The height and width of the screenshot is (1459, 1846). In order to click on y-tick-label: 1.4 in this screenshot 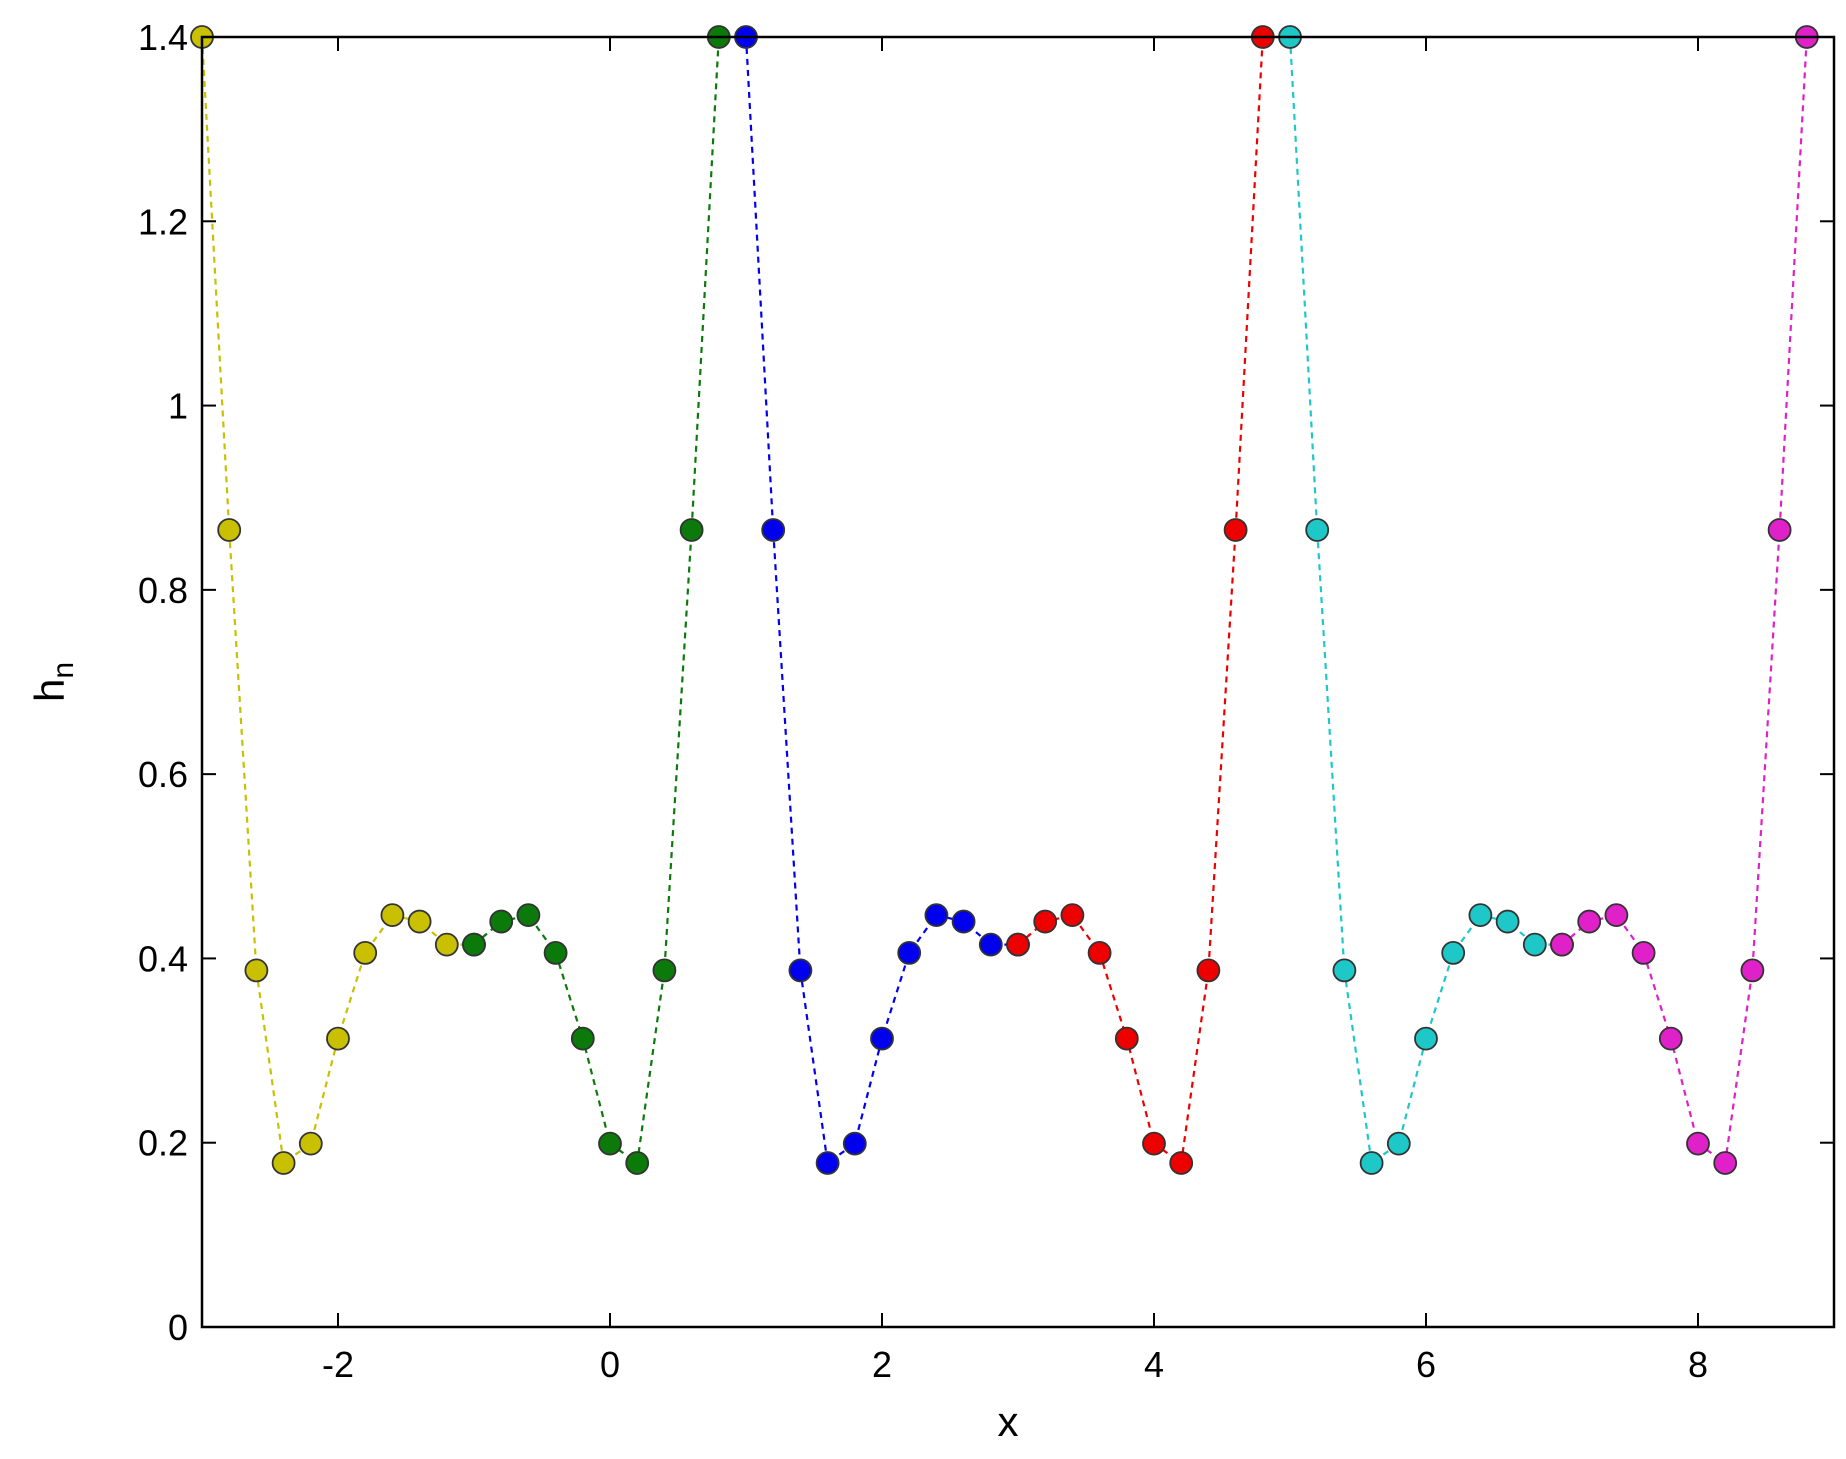, I will do `click(163, 37)`.